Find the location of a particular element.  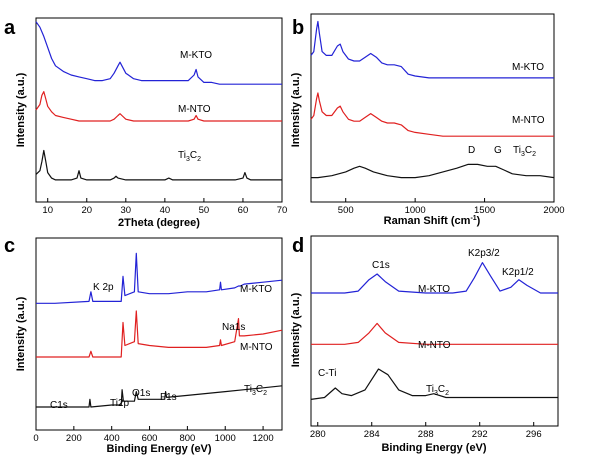

x-tick-label: 0 is located at coordinates (35, 438).